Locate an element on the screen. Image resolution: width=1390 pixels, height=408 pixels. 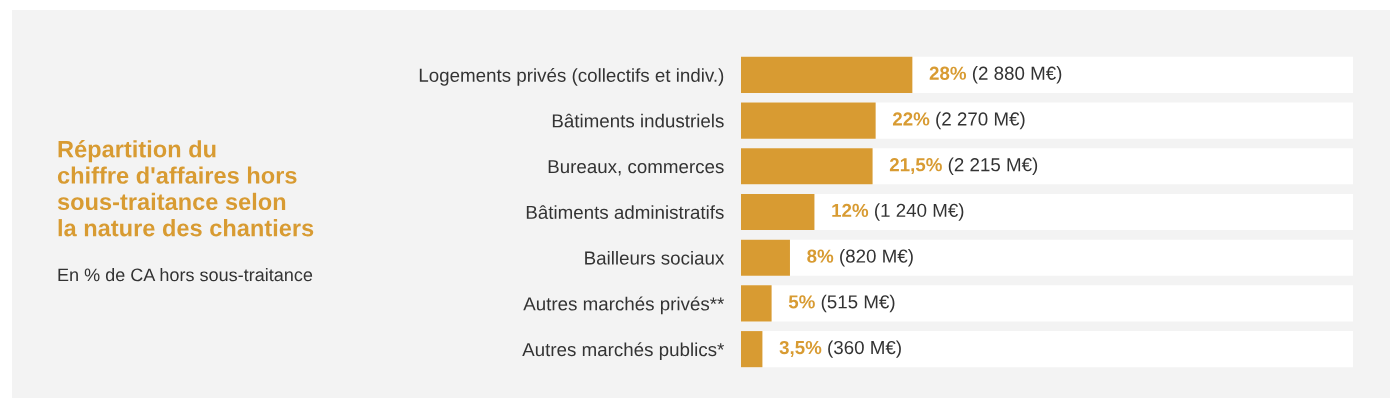
data-label: 28% (2 880 M€) is located at coordinates (995, 75).